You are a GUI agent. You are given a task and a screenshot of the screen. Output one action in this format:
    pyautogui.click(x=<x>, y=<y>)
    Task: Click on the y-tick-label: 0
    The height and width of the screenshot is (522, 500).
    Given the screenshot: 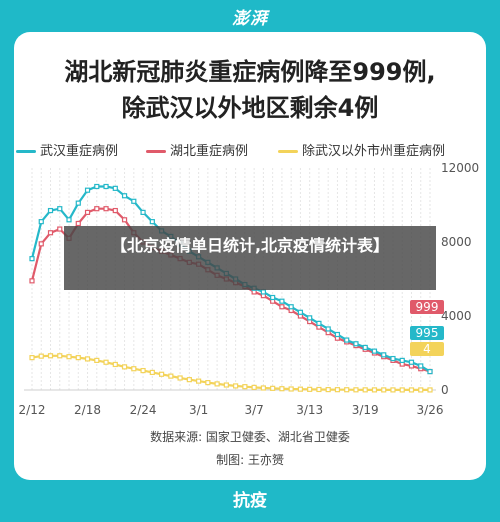 What is the action you would take?
    pyautogui.click(x=445, y=390)
    